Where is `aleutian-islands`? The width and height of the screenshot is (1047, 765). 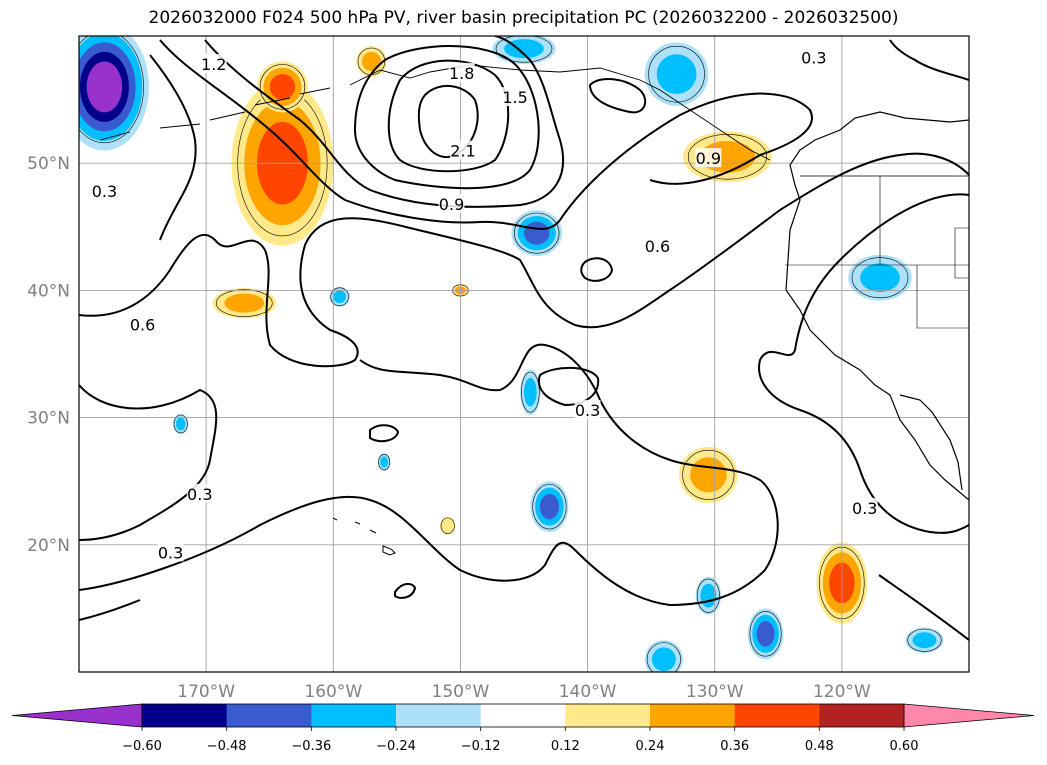
aleutian-islands is located at coordinates (215, 114).